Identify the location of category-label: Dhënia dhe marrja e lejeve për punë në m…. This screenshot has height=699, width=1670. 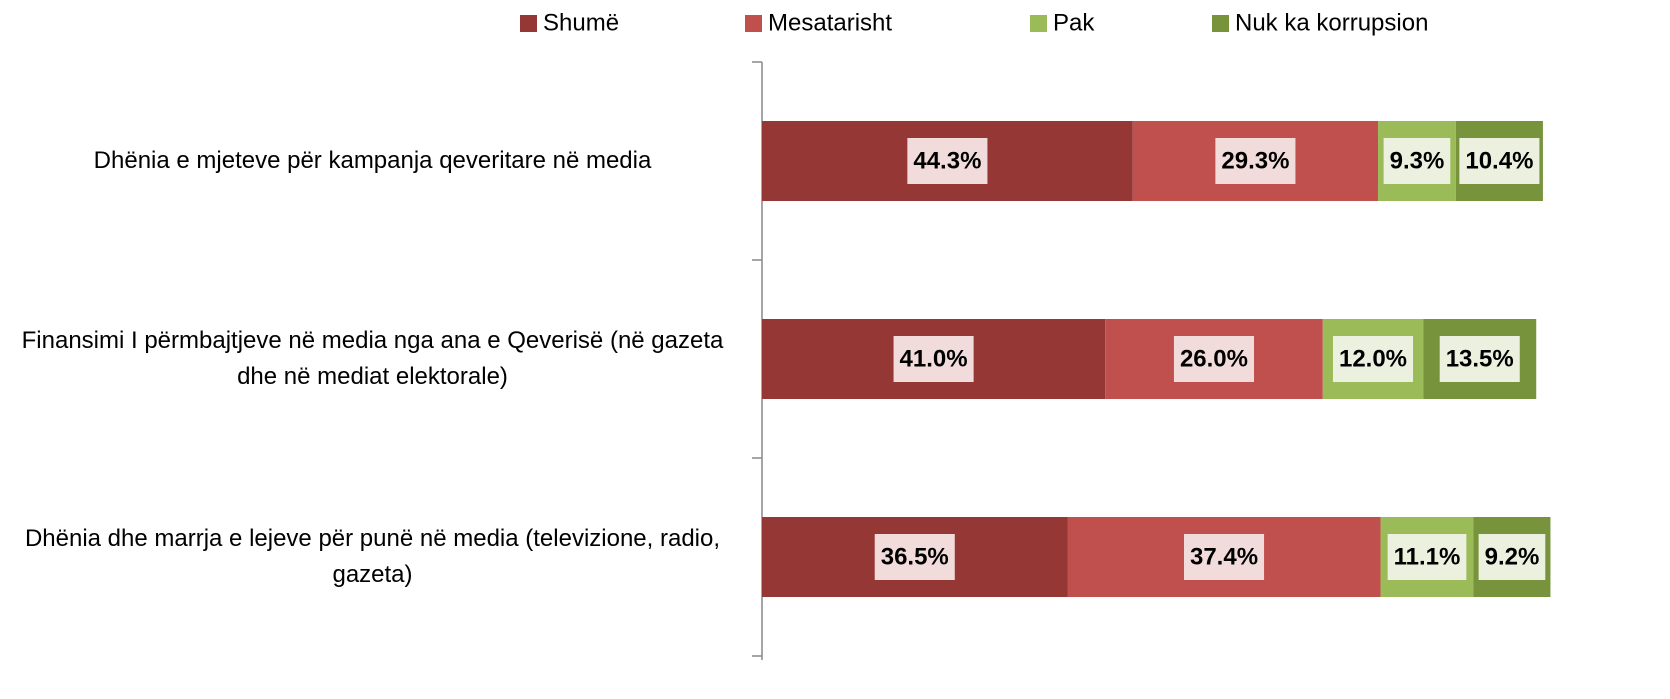
(372, 556).